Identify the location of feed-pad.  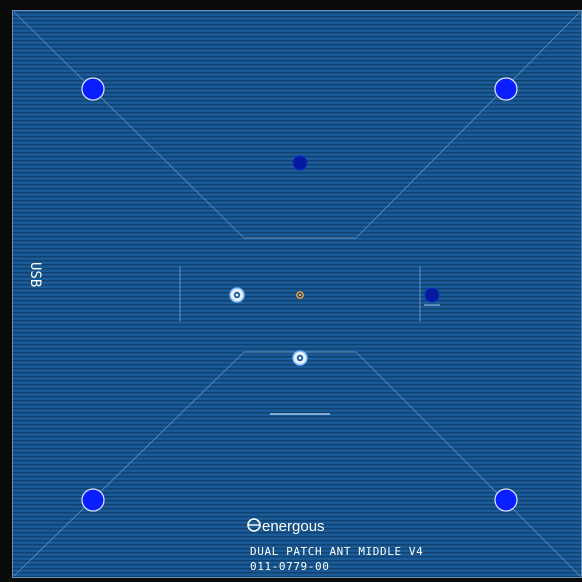
(300, 295).